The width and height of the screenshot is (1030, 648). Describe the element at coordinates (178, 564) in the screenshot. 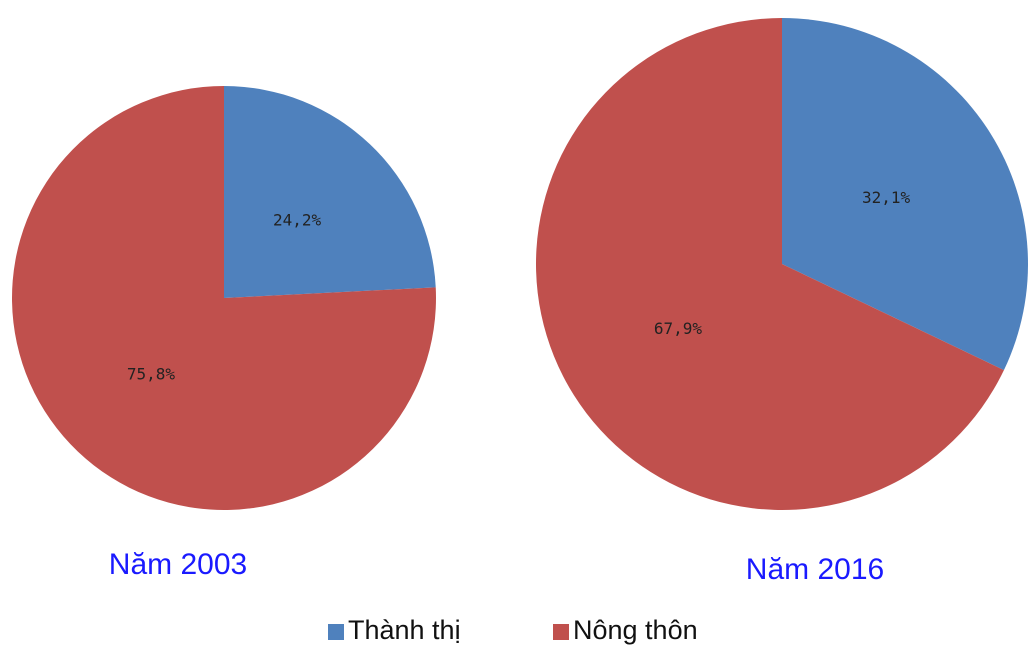

I see `chart-title: Năm 2003` at that location.